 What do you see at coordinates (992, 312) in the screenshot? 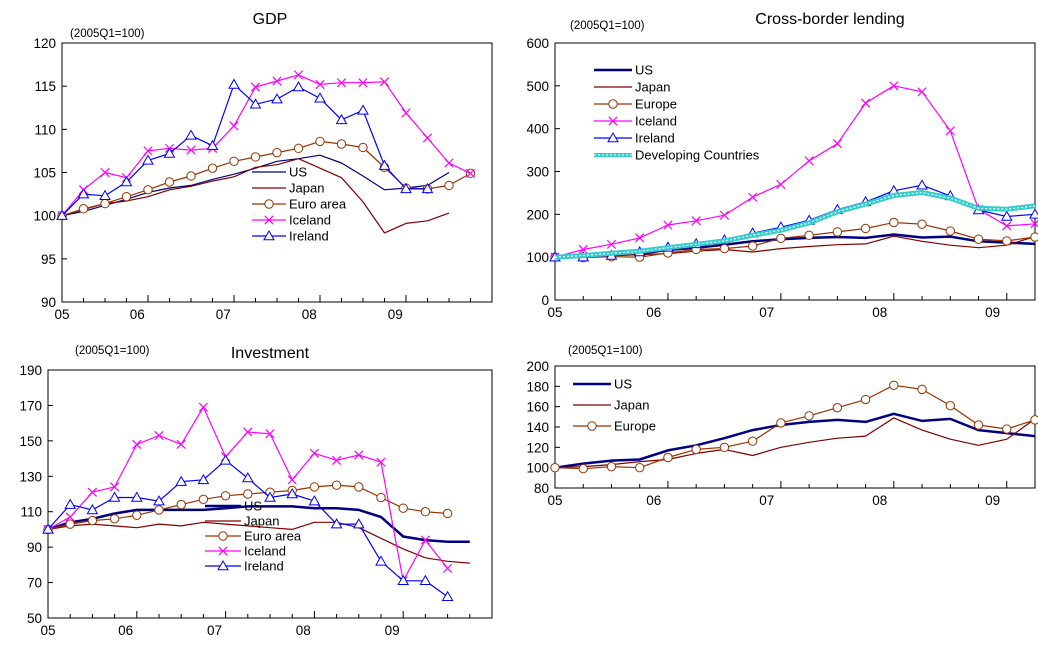
I see `x-tick-label: 09` at bounding box center [992, 312].